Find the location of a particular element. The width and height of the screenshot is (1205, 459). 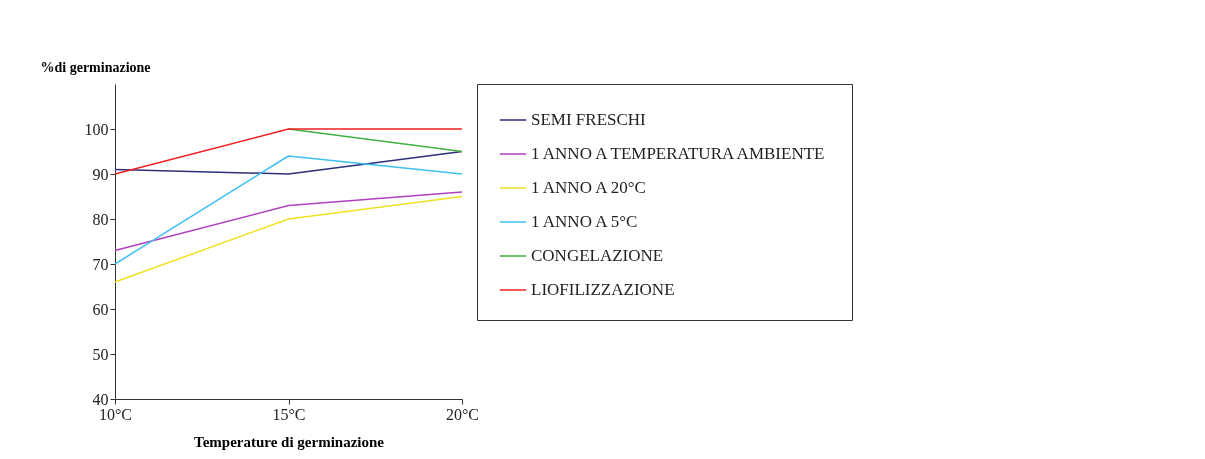

x-axis-title: Temperature di germinazione is located at coordinates (289, 441).